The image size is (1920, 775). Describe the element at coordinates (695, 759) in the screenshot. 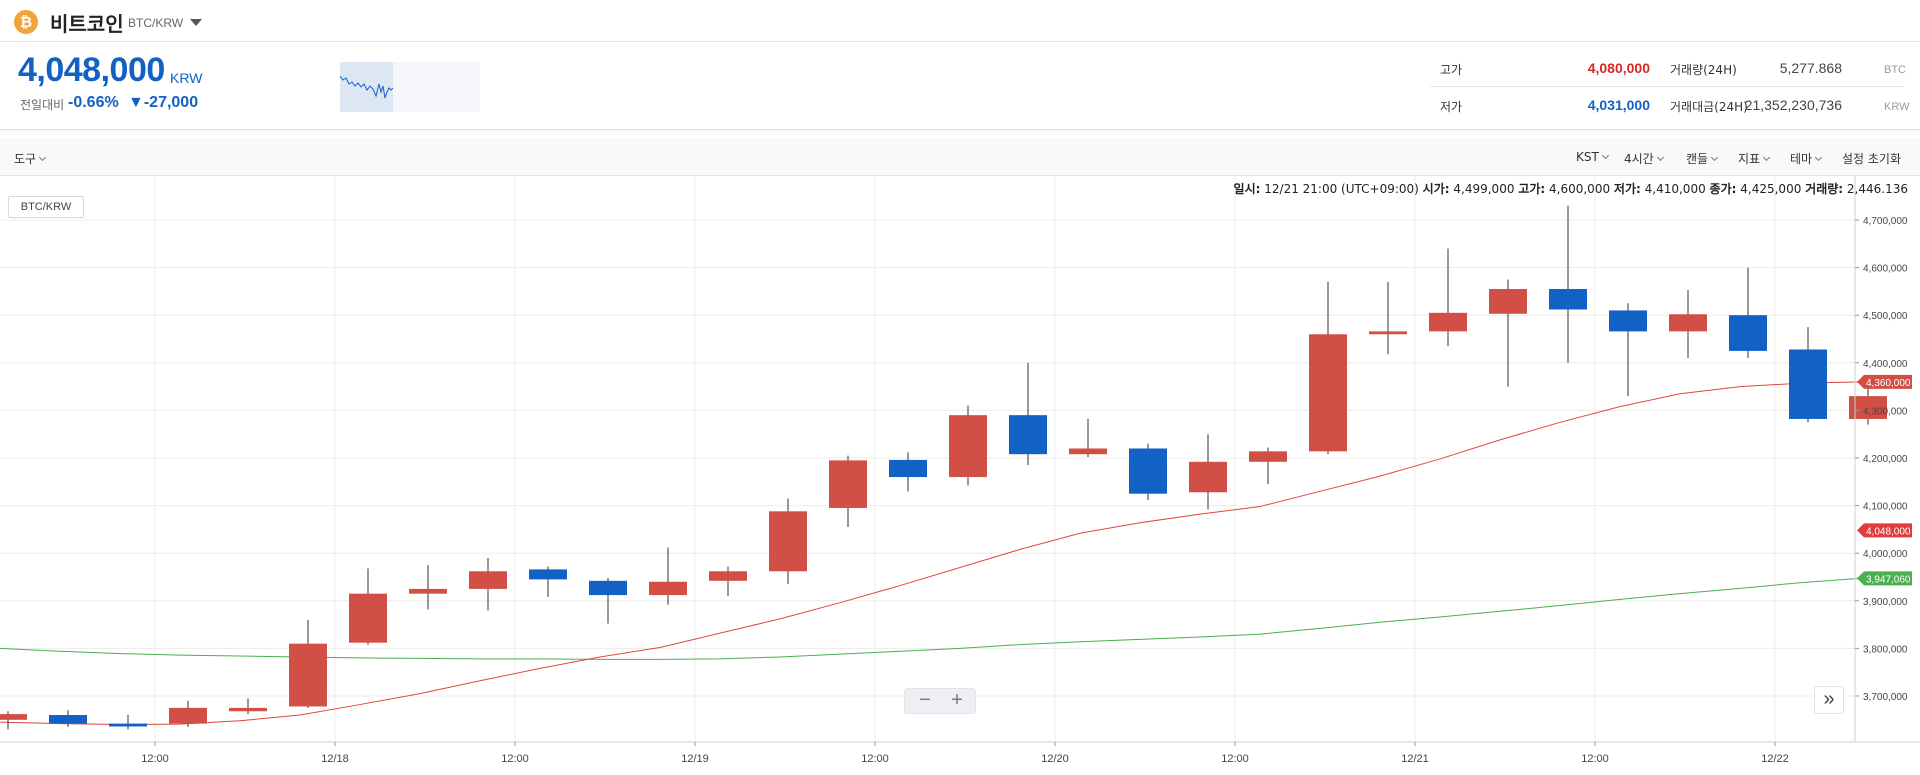

I see `x-tick-label: 12/19` at that location.